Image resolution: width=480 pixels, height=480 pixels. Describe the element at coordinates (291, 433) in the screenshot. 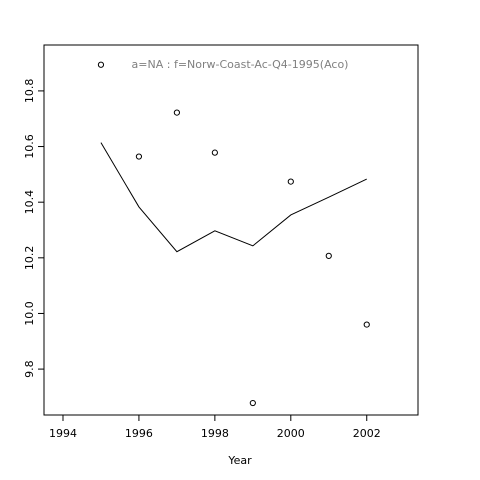

I see `x-tick-label: 2000` at that location.